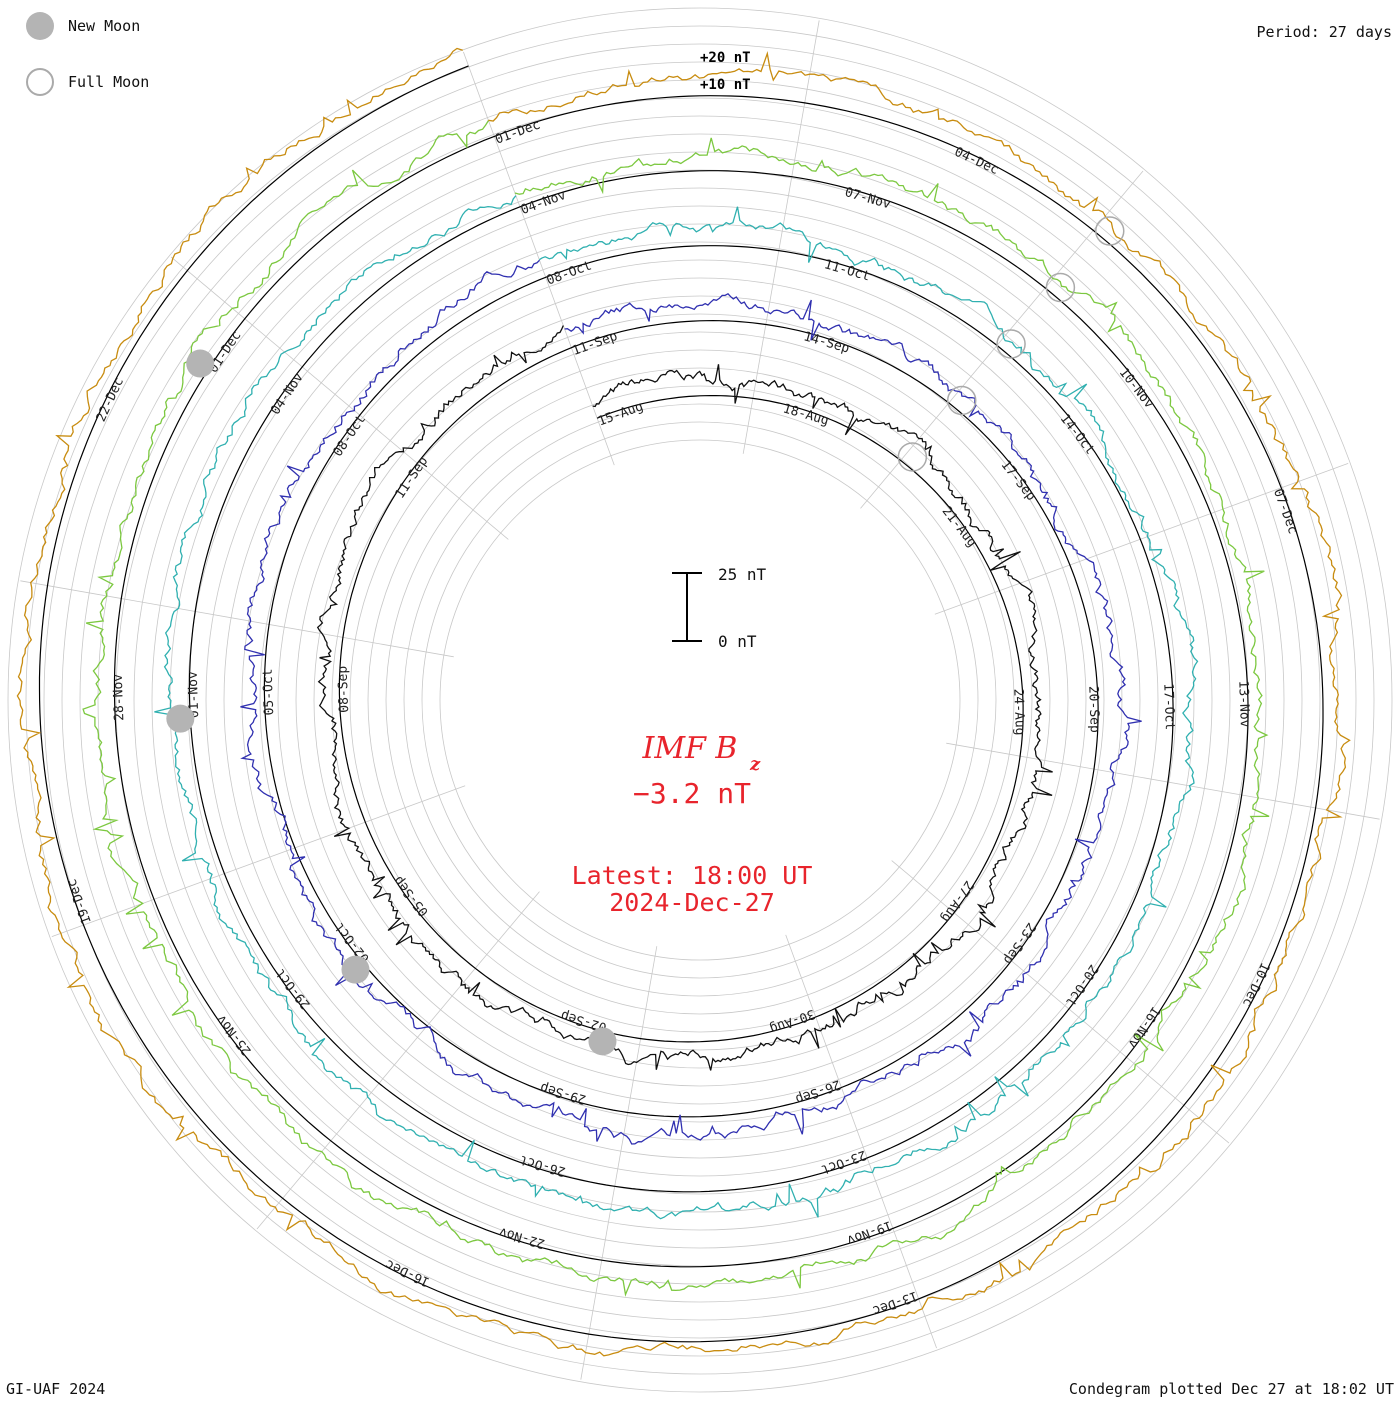 This screenshot has height=1404, width=1400. What do you see at coordinates (104, 26) in the screenshot?
I see `legend-new-moon-label: New Moon` at bounding box center [104, 26].